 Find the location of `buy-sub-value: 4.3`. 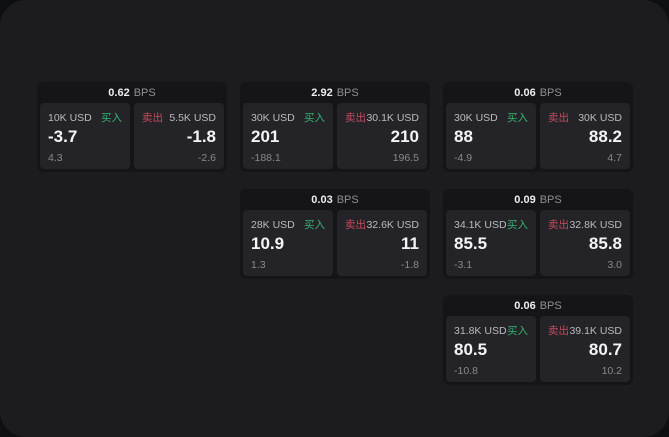

buy-sub-value: 4.3 is located at coordinates (55, 158).